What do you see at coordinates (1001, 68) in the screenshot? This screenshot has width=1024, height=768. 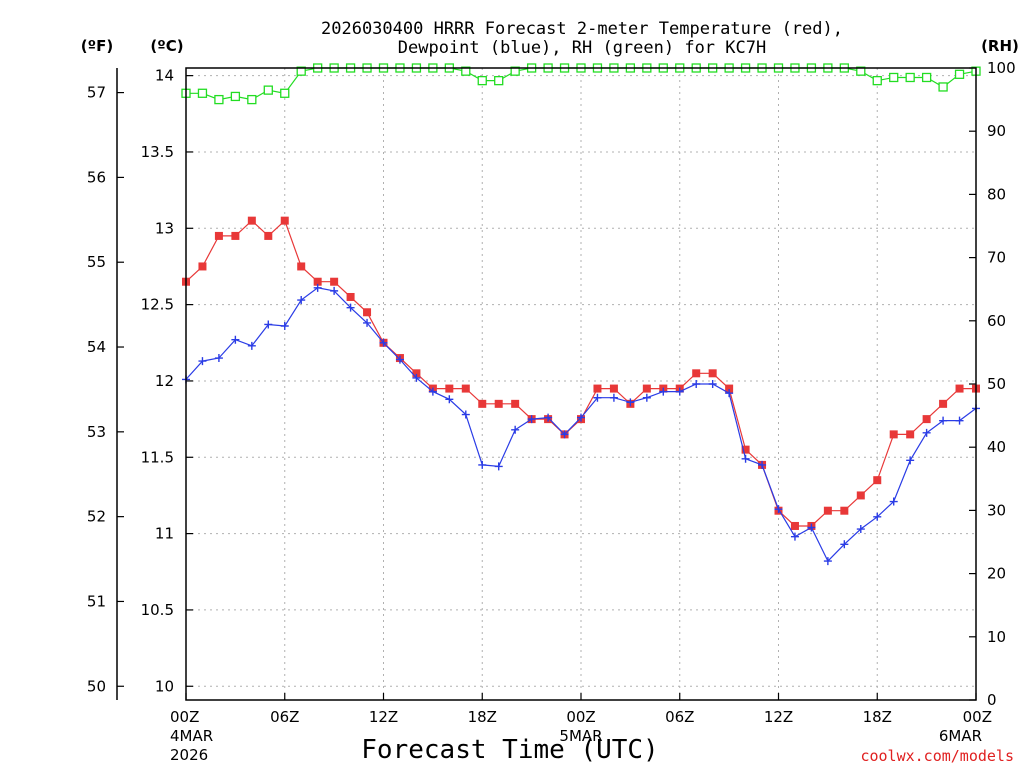 I see `rh-tick-label: 100` at bounding box center [1001, 68].